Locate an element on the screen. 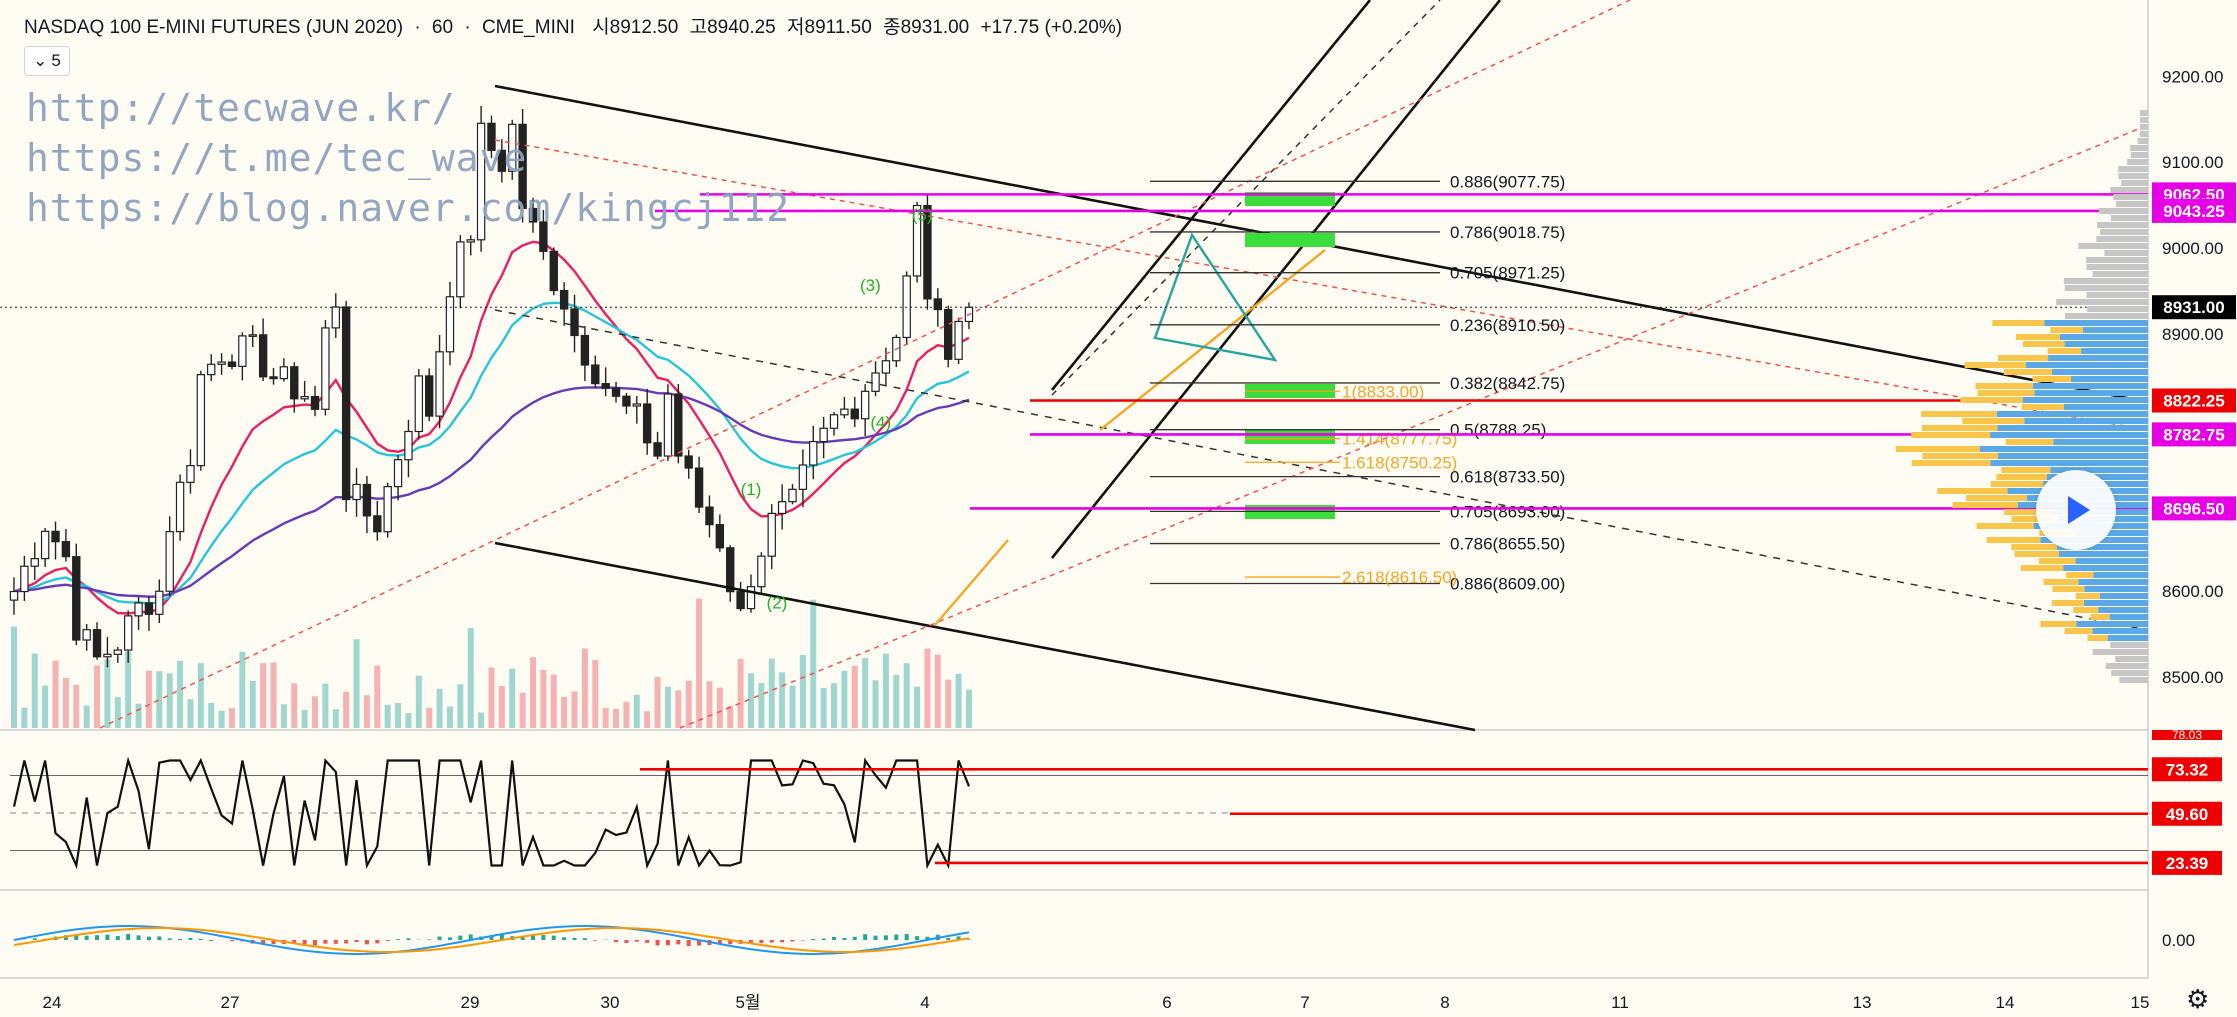  interval-label: 60 is located at coordinates (442, 27).